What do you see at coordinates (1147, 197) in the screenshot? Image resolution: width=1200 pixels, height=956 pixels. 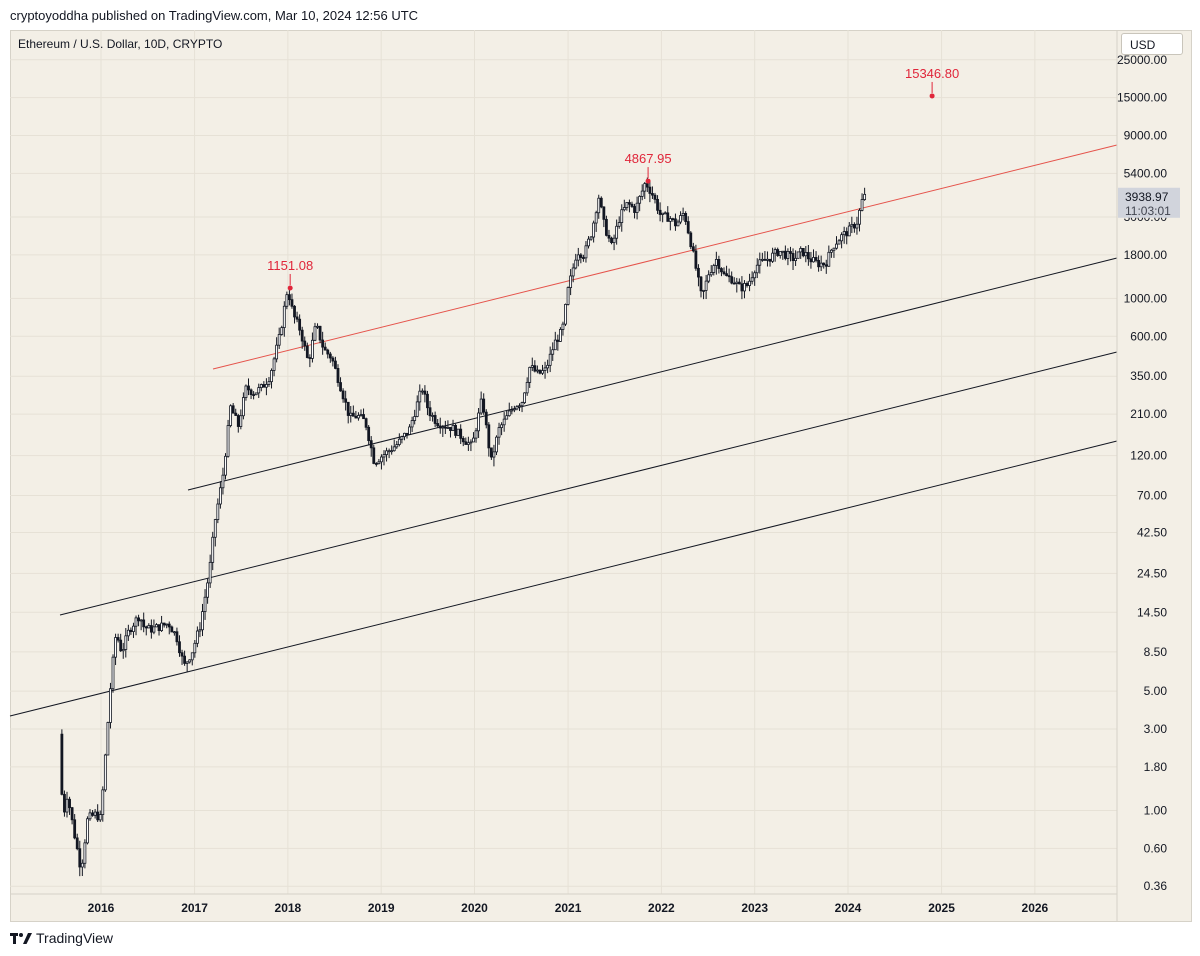 I see `last-price-value: 3938.97` at bounding box center [1147, 197].